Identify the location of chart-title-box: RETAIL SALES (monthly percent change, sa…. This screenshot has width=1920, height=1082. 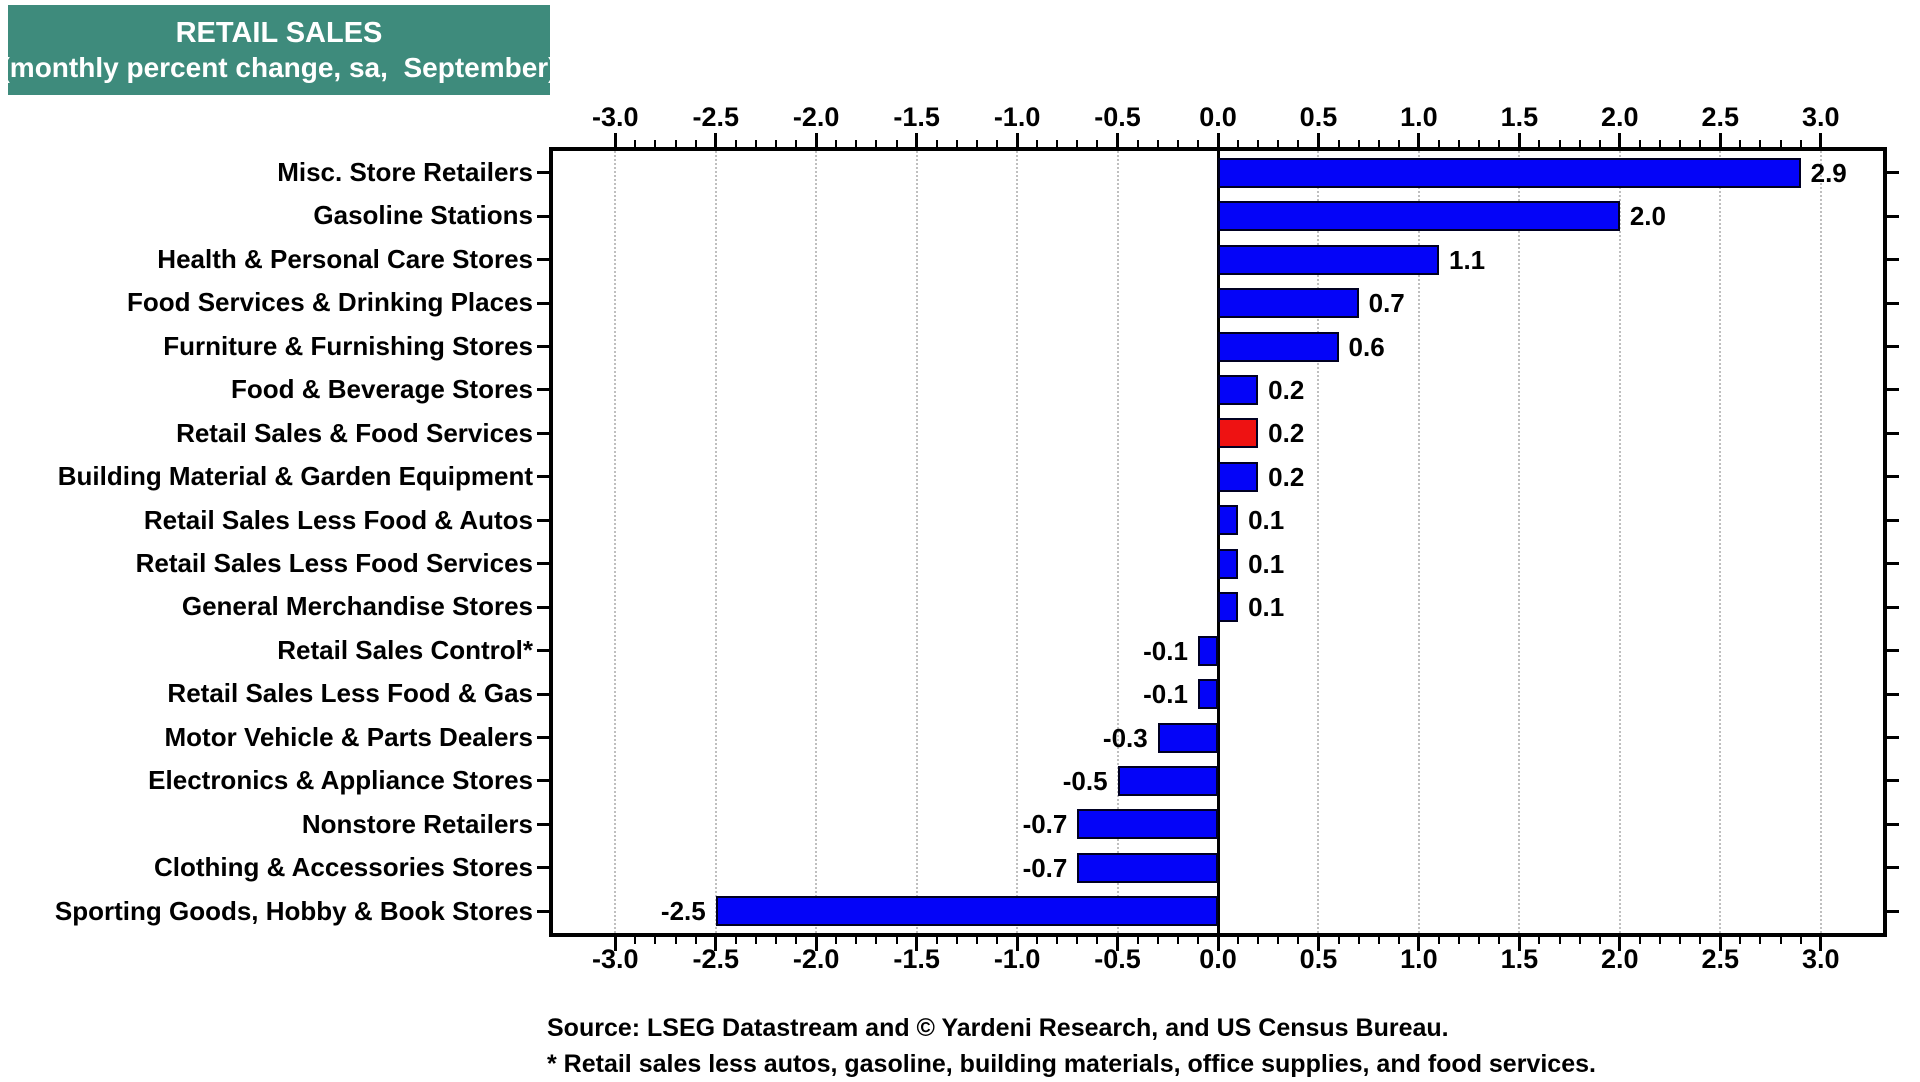
(279, 50).